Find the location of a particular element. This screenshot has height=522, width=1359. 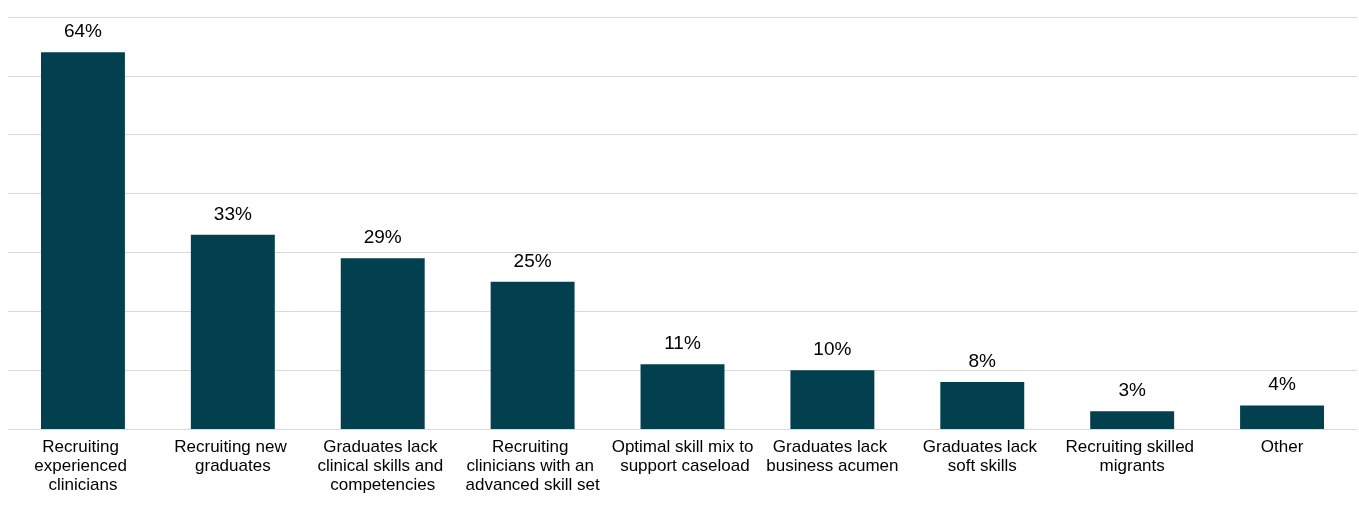

data-label: 25% is located at coordinates (532, 260).